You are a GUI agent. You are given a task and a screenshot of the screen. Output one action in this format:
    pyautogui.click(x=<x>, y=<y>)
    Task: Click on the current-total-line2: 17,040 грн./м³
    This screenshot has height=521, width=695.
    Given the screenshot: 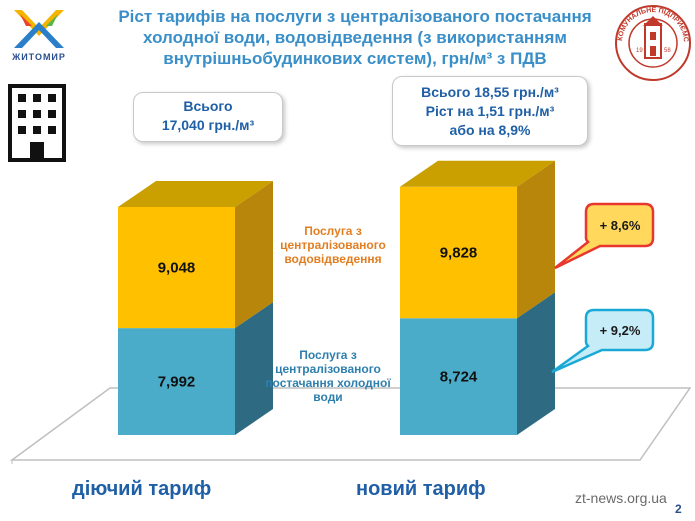 What is the action you would take?
    pyautogui.click(x=208, y=125)
    